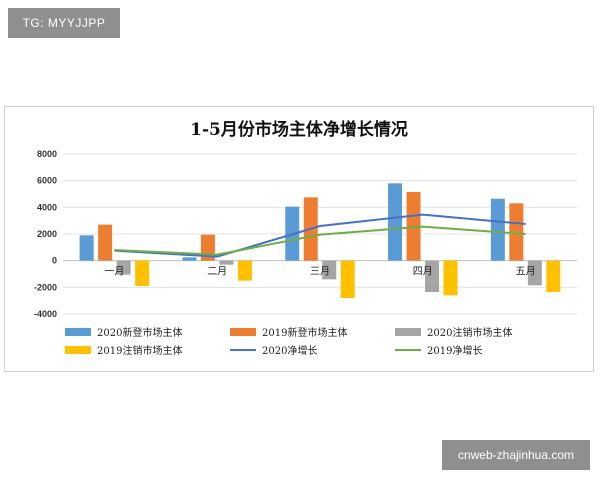  Describe the element at coordinates (64, 23) in the screenshot. I see `watermark-top: TG: MYYJJPP` at that location.